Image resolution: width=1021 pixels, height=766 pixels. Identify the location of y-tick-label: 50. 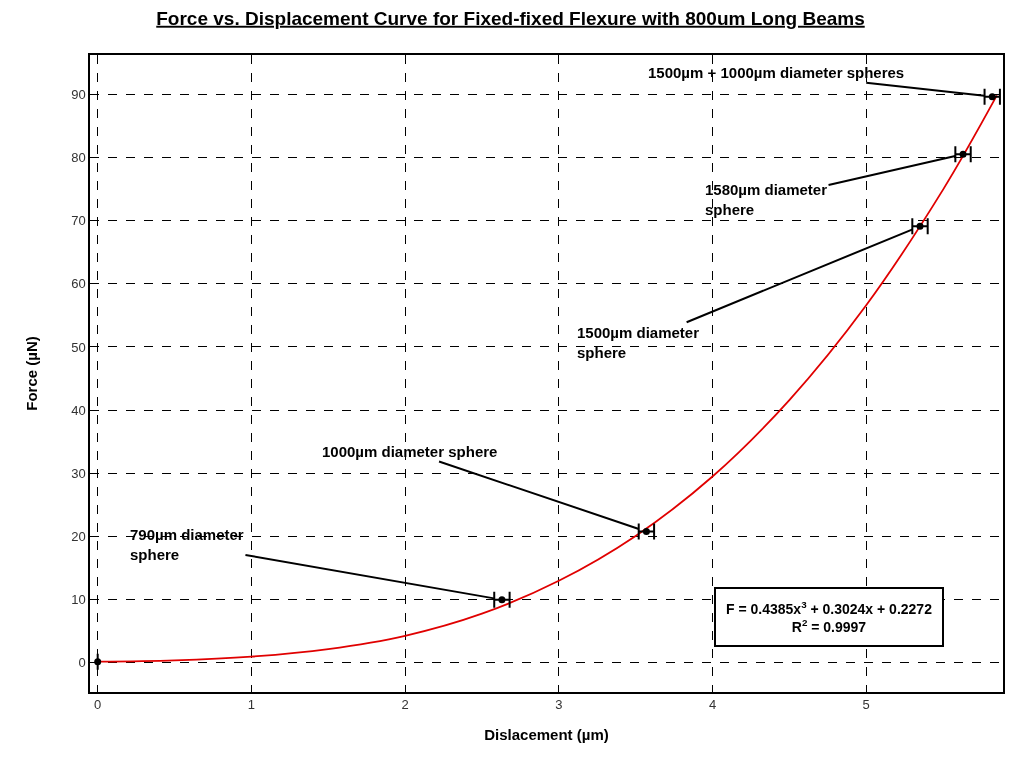
(78, 347).